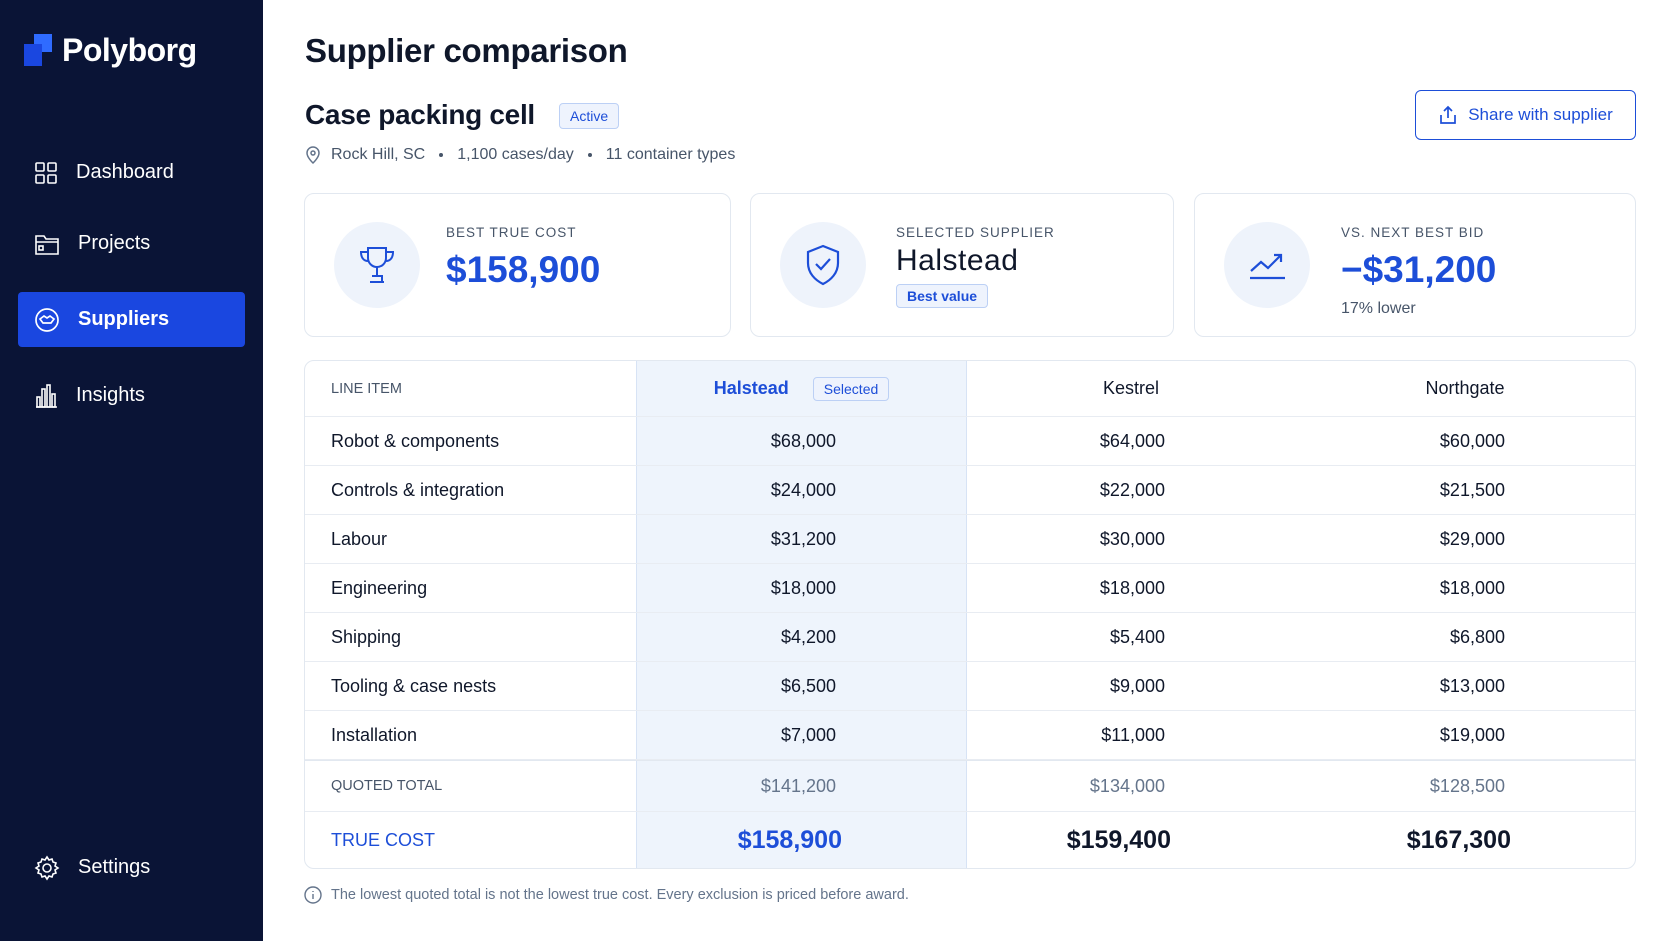 The height and width of the screenshot is (941, 1672). I want to click on amount: $21,500, so click(1472, 489).